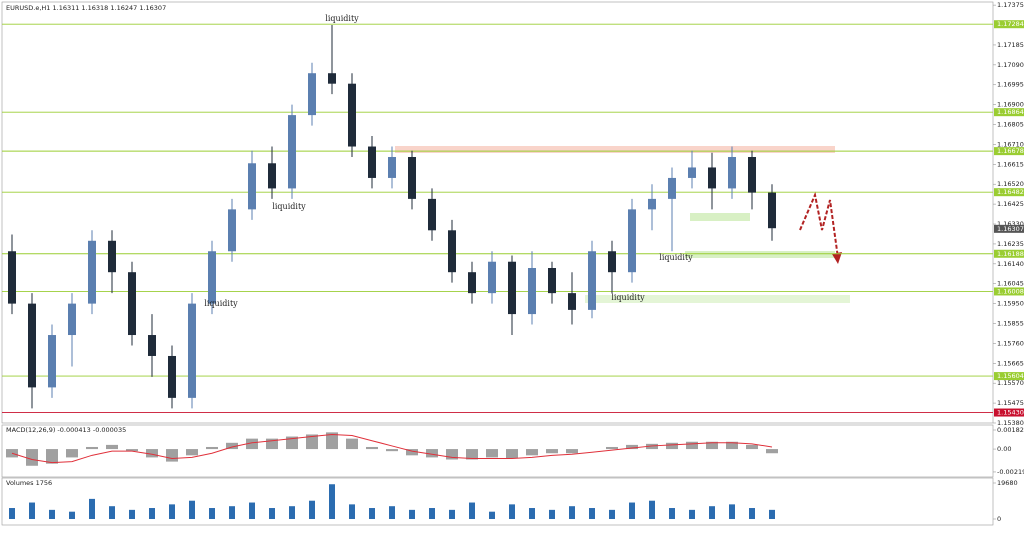 This screenshot has height=541, width=1024. What do you see at coordinates (1010, 423) in the screenshot?
I see `y-tick-label: 1.15380` at bounding box center [1010, 423].